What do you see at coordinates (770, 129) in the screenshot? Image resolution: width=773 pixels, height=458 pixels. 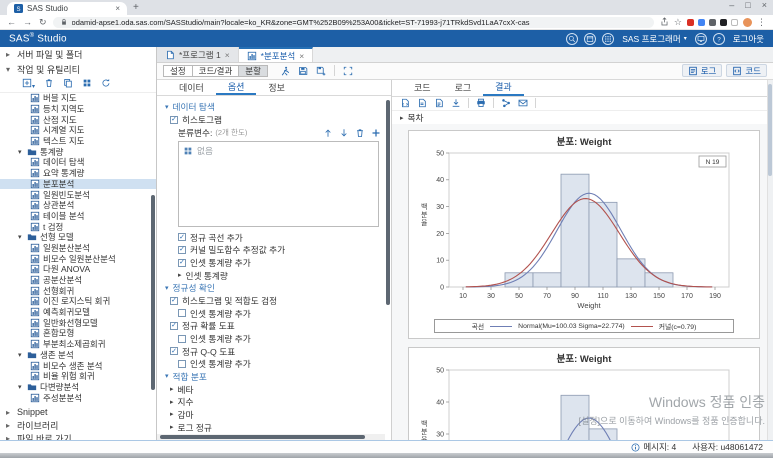 I see `results-scrollbar` at bounding box center [770, 129].